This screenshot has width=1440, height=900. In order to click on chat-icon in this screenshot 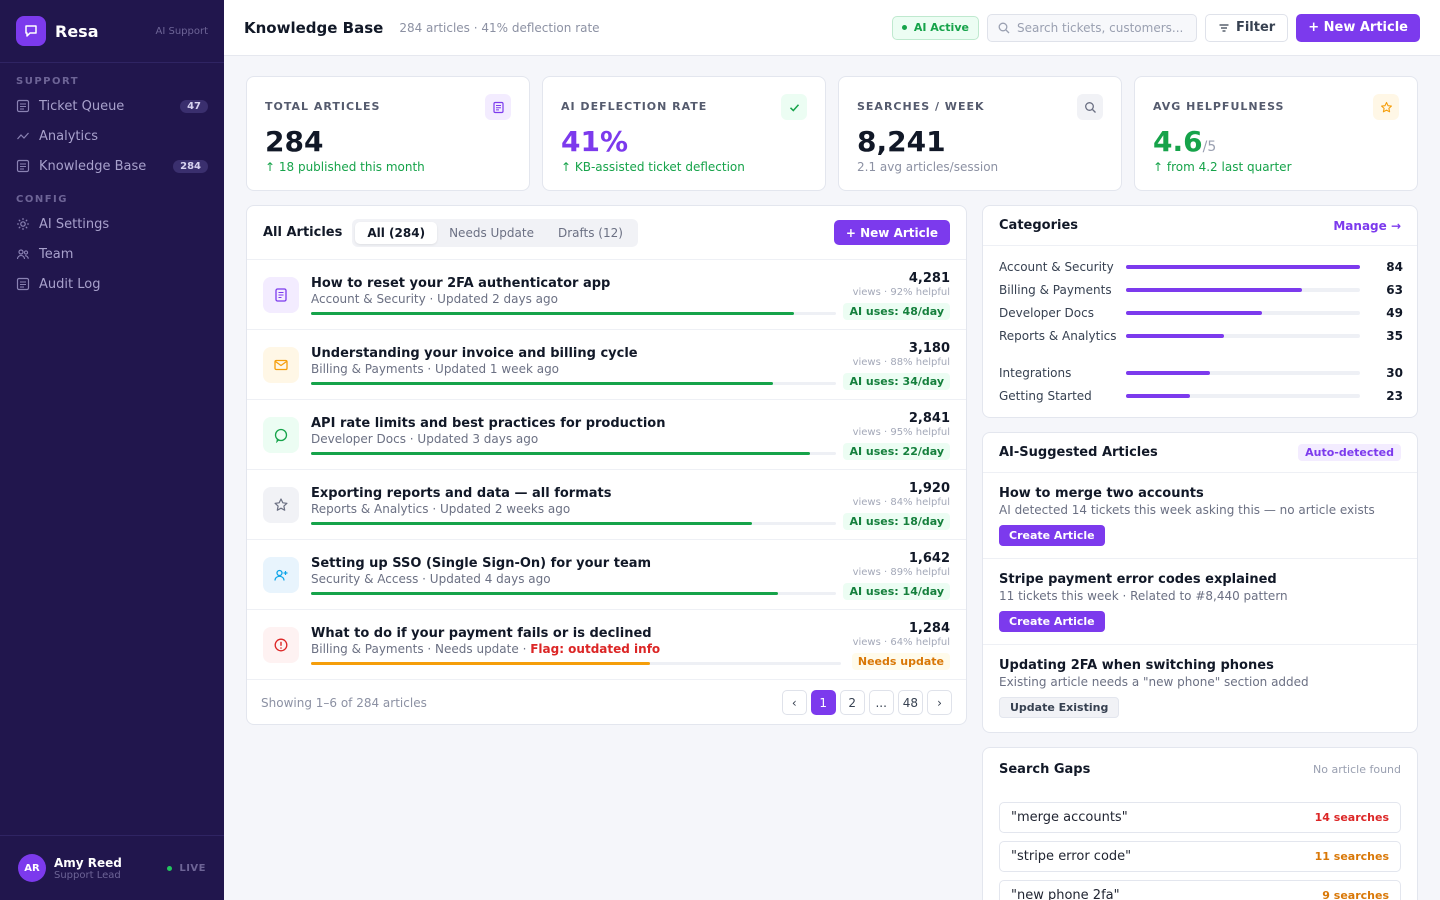, I will do `click(281, 435)`.